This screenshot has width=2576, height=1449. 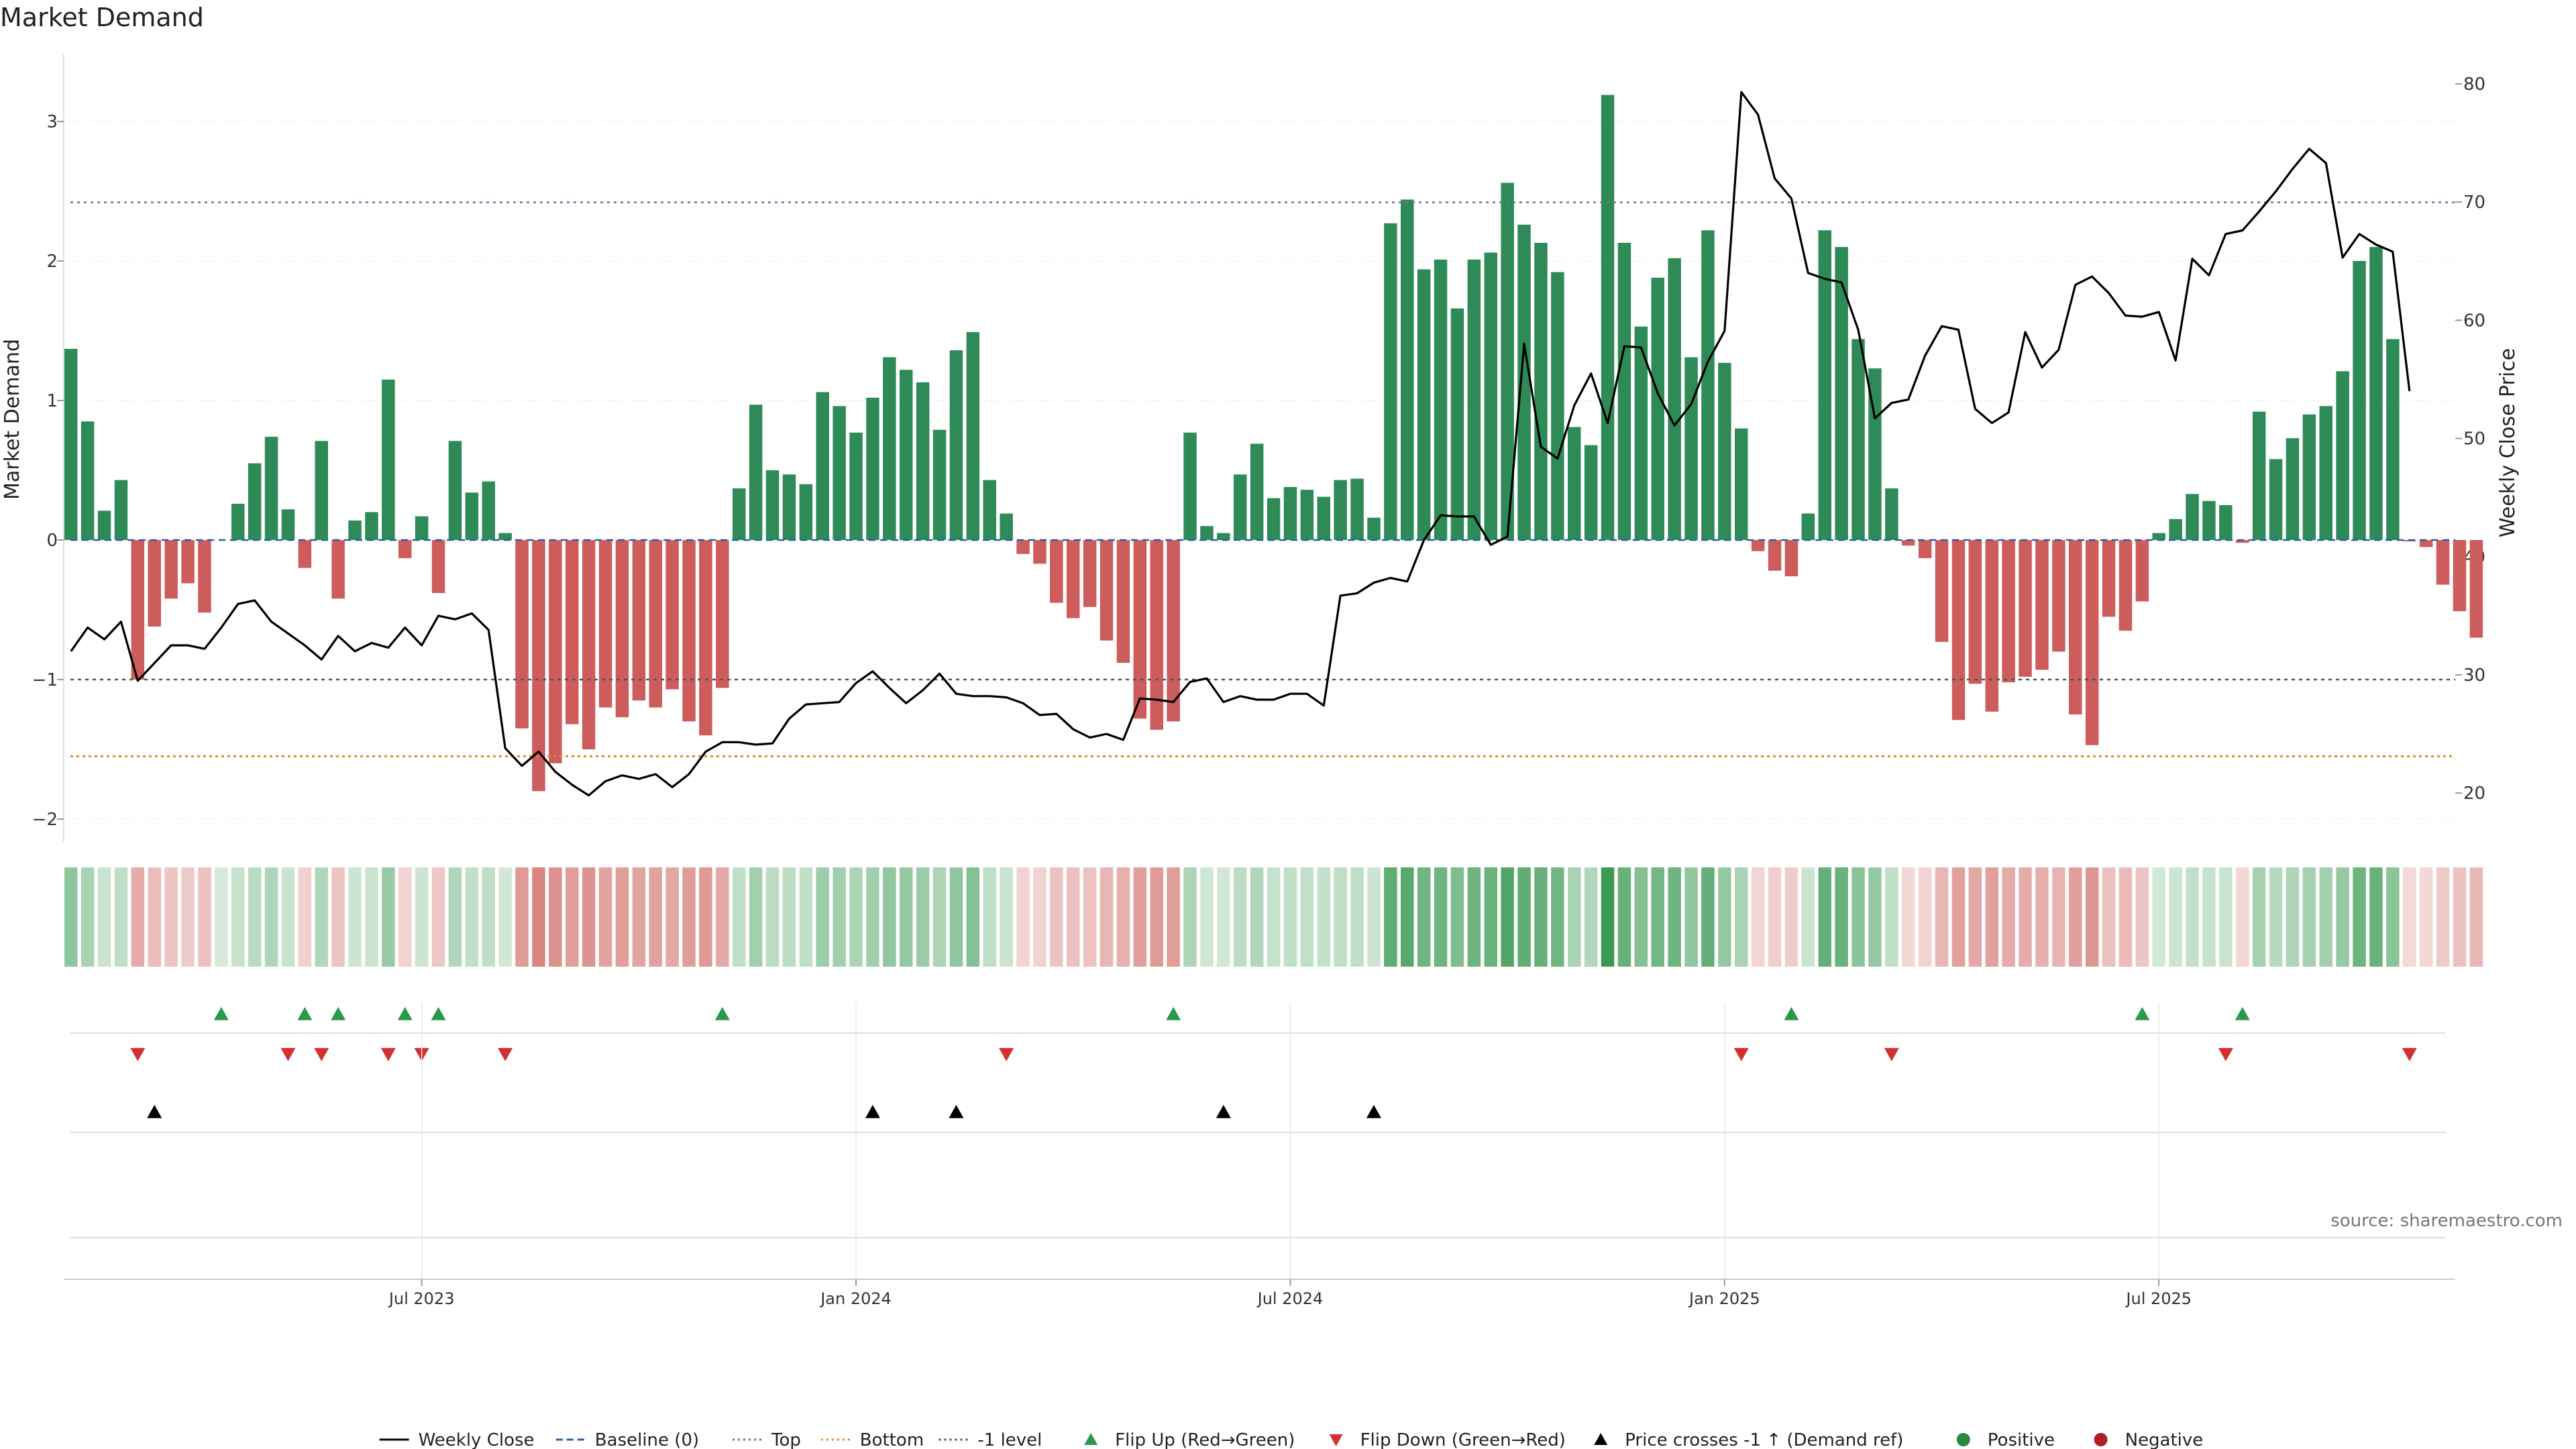 I want to click on price-cross-marker, so click(x=1223, y=1111).